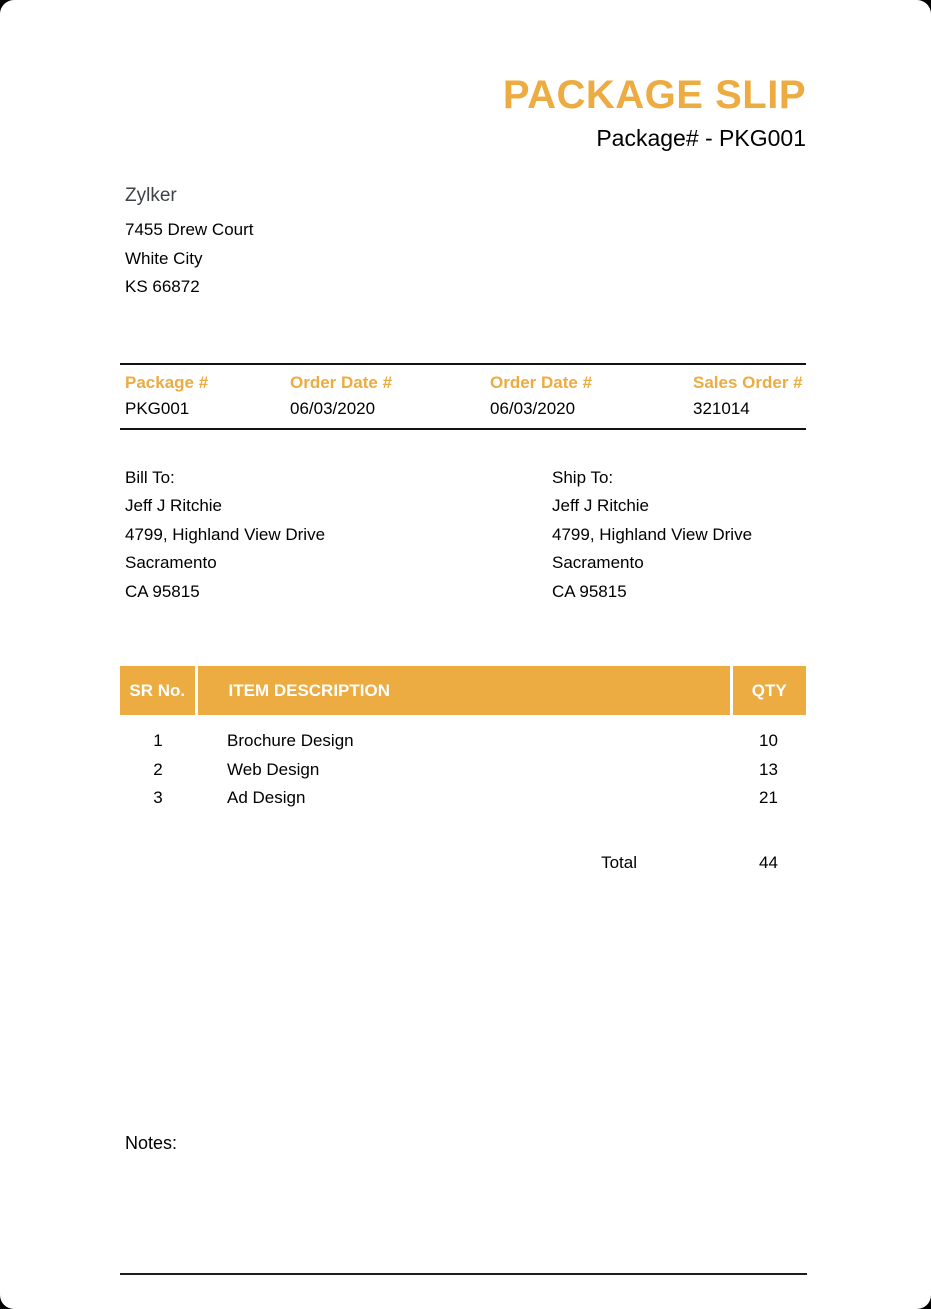 This screenshot has width=931, height=1309. What do you see at coordinates (463, 412) in the screenshot?
I see `info-value-row: PKG001 06/03/2020 06/03/2020 321014` at bounding box center [463, 412].